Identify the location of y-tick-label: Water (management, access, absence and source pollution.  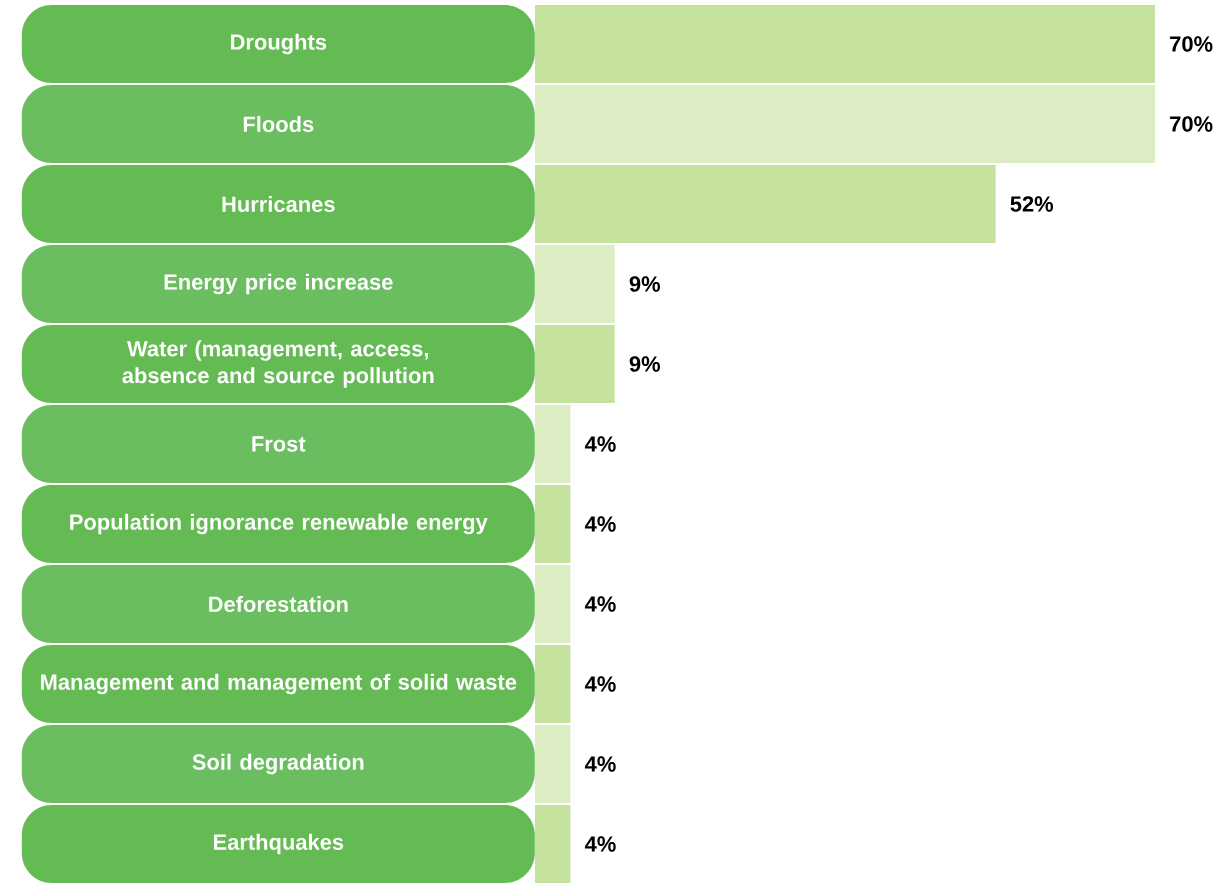
(278, 364).